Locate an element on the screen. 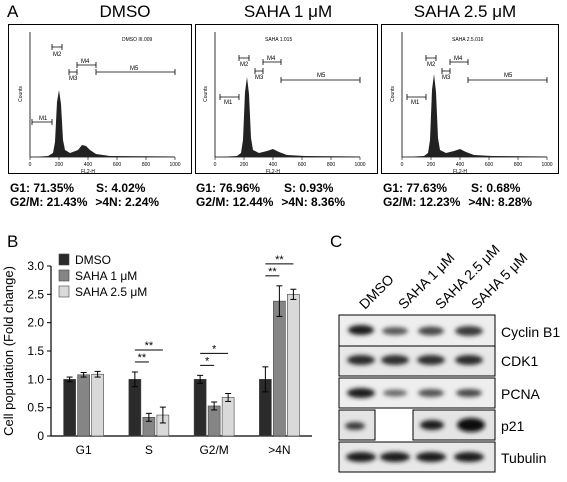  histogram-frame-dmso is located at coordinates (100, 99).